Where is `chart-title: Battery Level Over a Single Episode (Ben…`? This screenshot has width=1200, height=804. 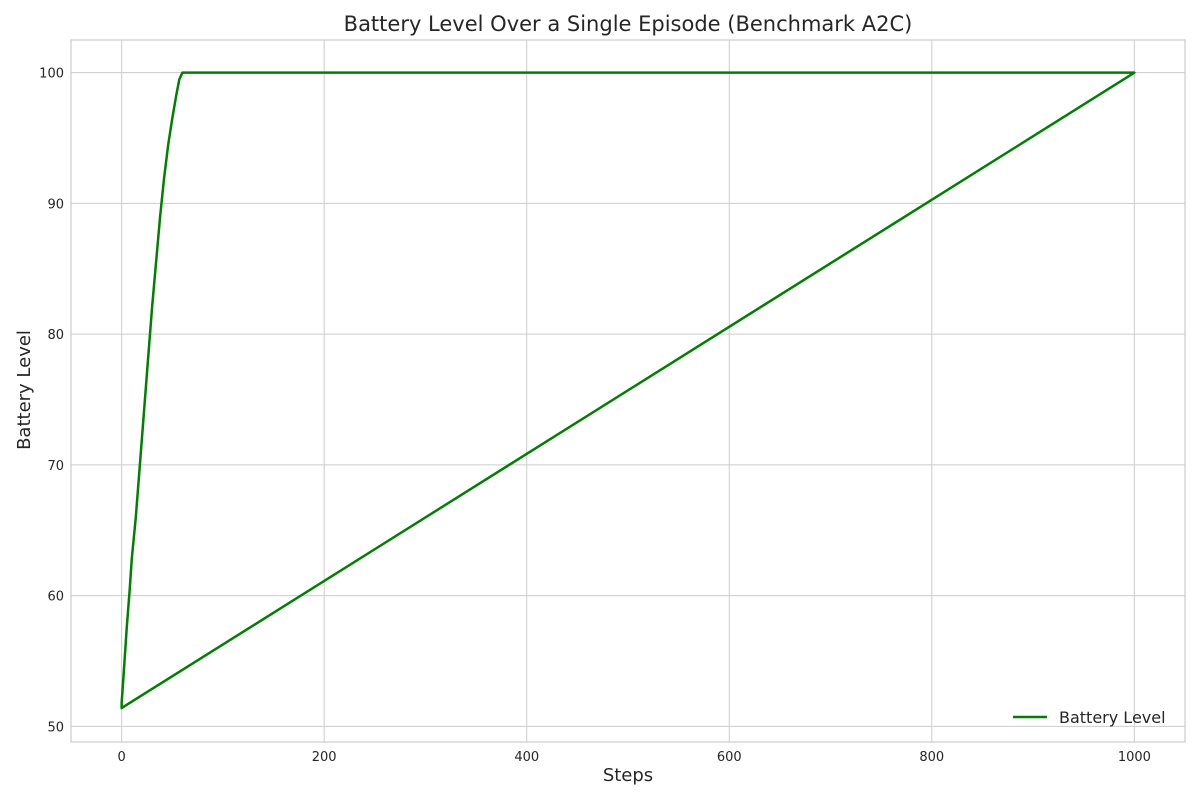 chart-title: Battery Level Over a Single Episode (Ben… is located at coordinates (628, 24).